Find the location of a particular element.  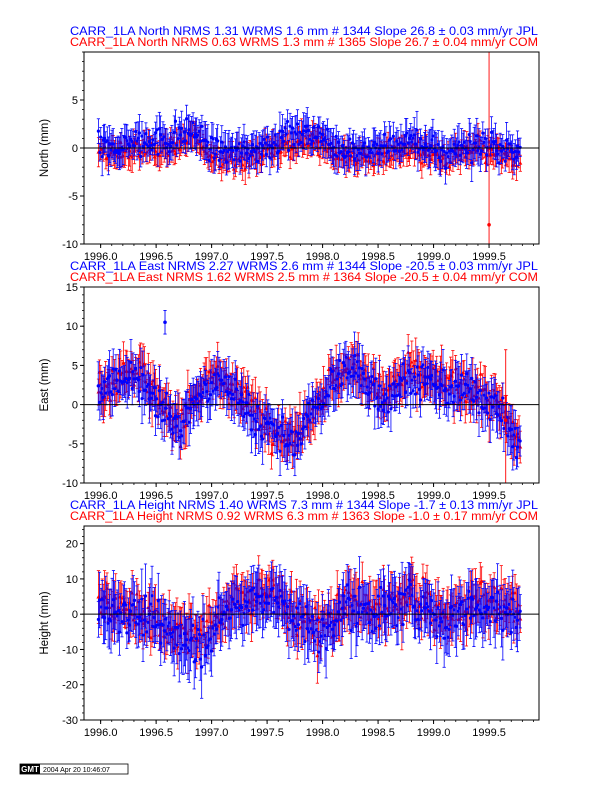

x-tick-label: 1996.5 is located at coordinates (156, 257).